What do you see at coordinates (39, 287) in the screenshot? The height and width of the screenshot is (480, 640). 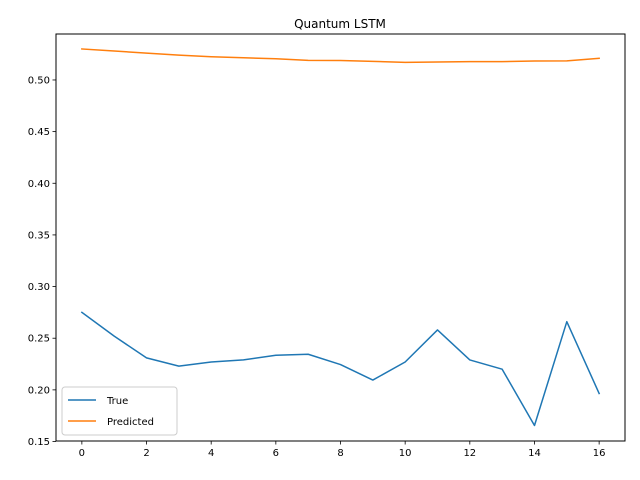 I see `y-tick-label: 0.30` at bounding box center [39, 287].